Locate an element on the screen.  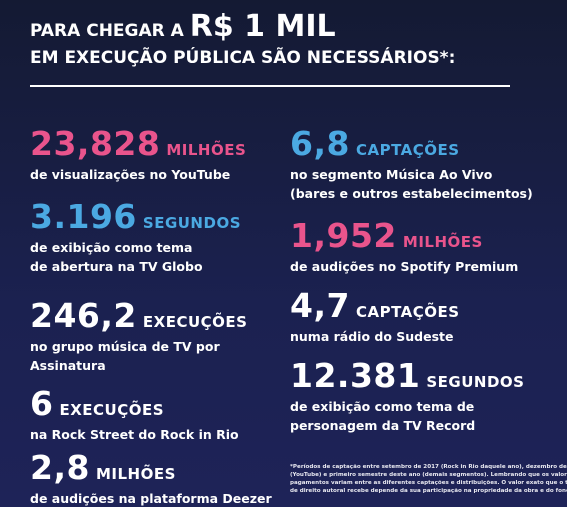
stat-headline: 246,2 EXECUÇÕES is located at coordinates (138, 316).